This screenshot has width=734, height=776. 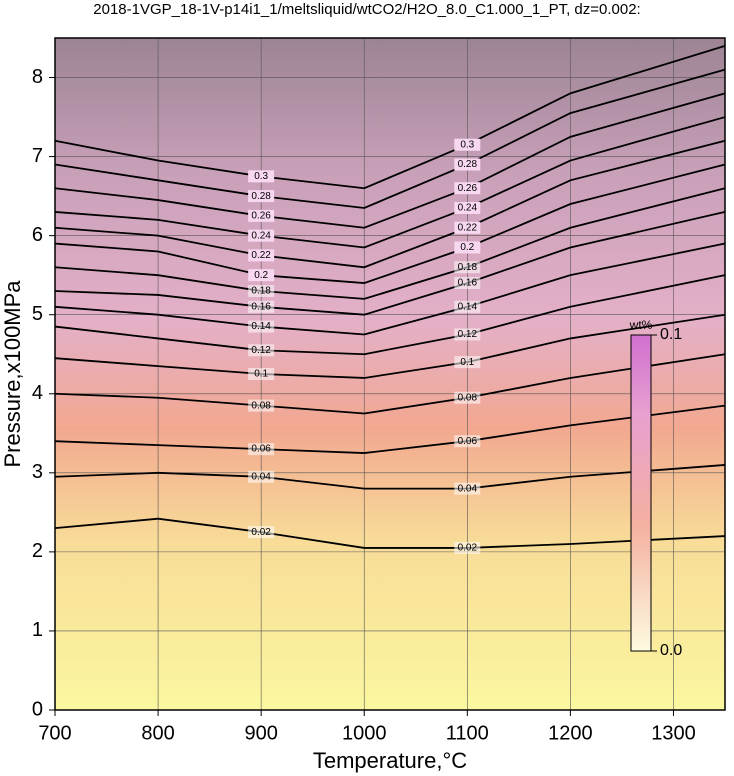 I want to click on y-tick-label: 3, so click(x=37, y=472).